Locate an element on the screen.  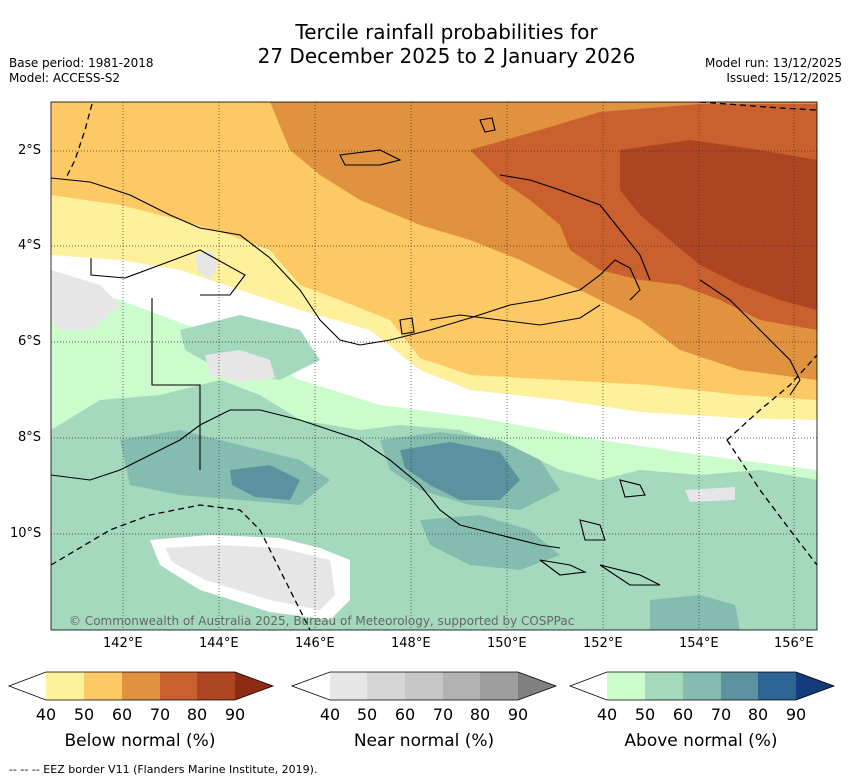
colorbar-above is located at coordinates (702, 686).